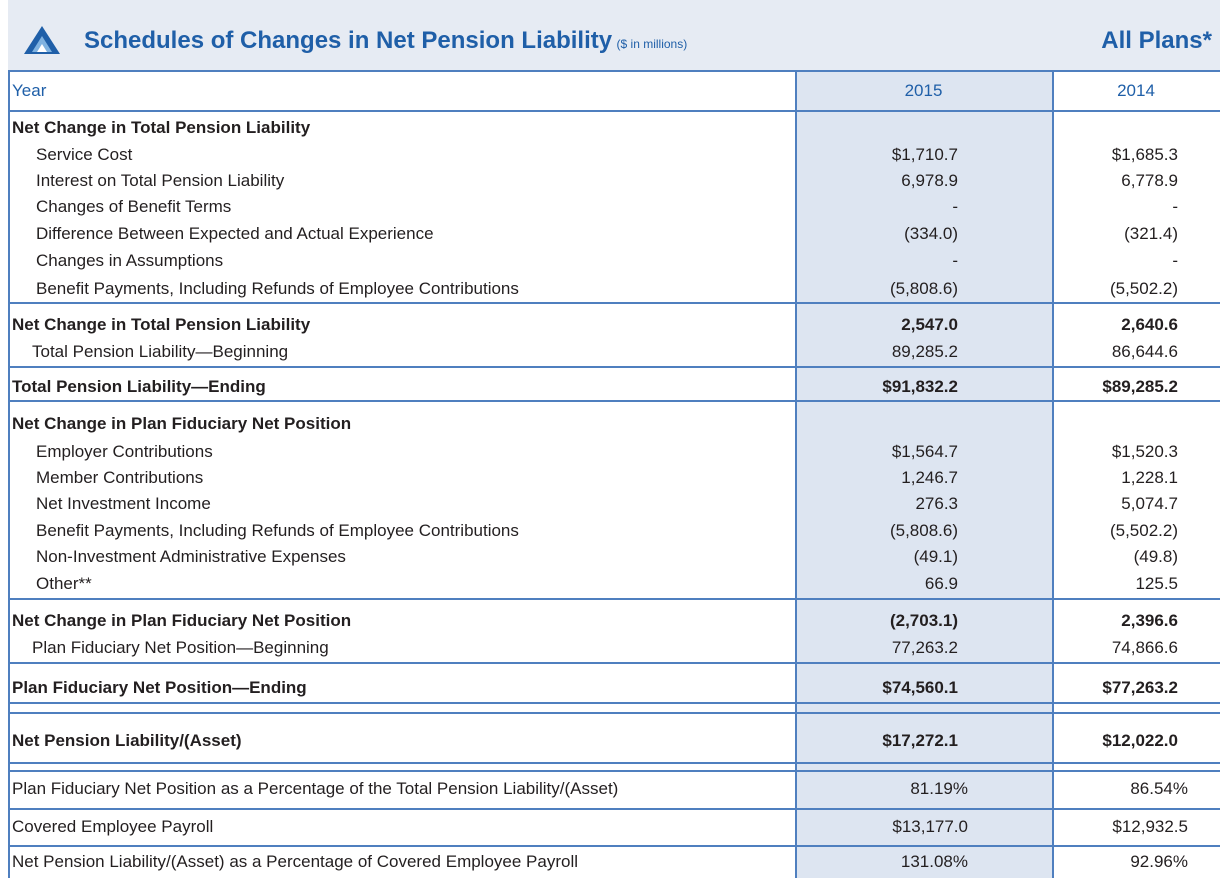 The image size is (1220, 878). I want to click on value-2014: $77,263.2, so click(1140, 687).